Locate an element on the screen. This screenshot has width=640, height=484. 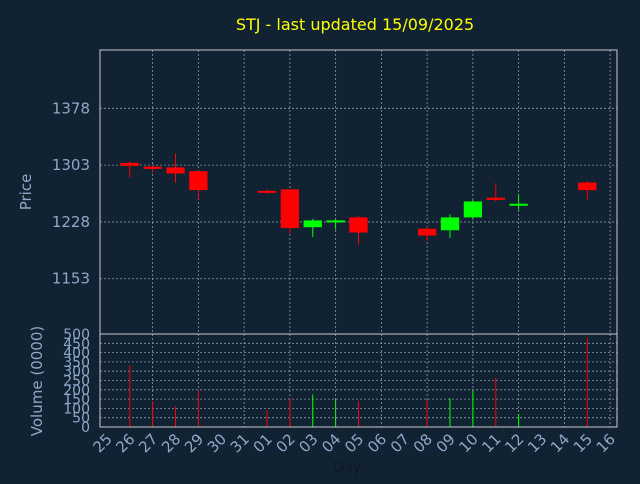
price-tick-label: 1228 is located at coordinates (71, 222).